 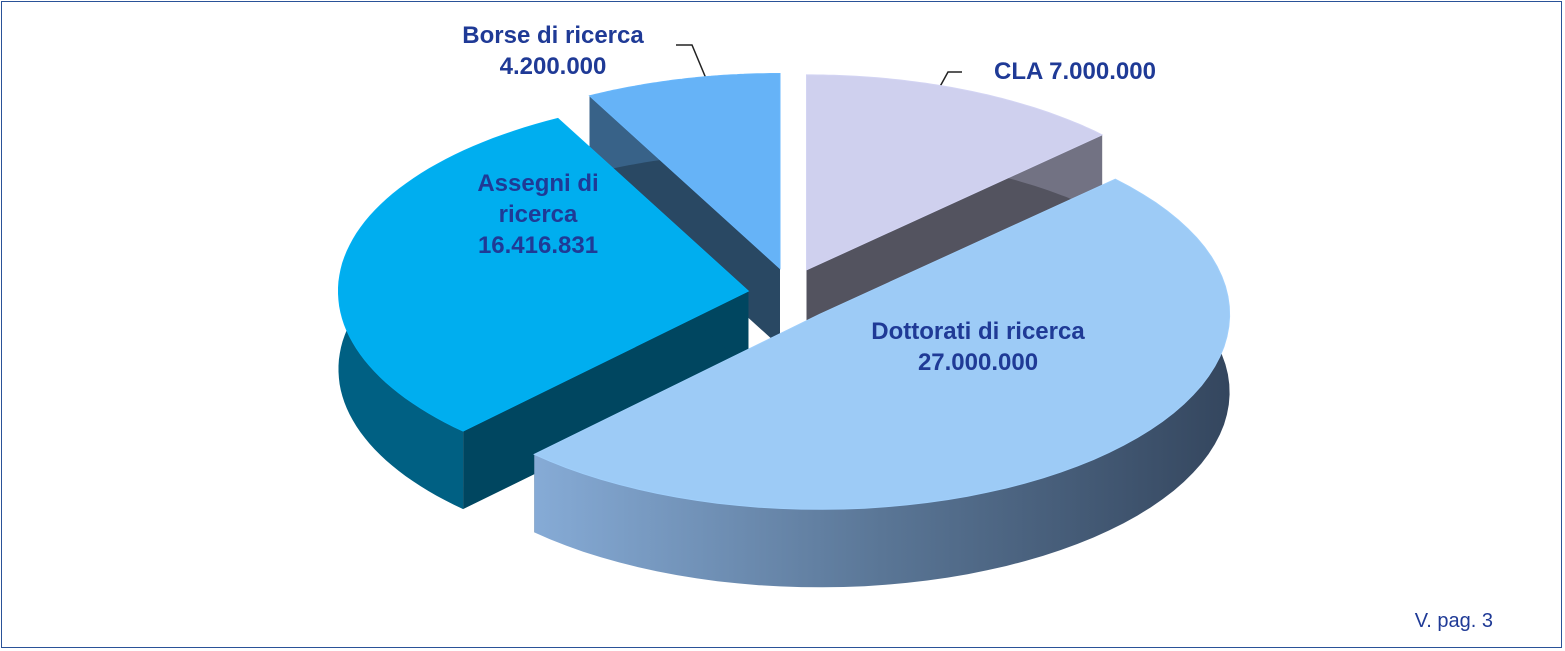 What do you see at coordinates (553, 66) in the screenshot?
I see `value-label: 4.200.000` at bounding box center [553, 66].